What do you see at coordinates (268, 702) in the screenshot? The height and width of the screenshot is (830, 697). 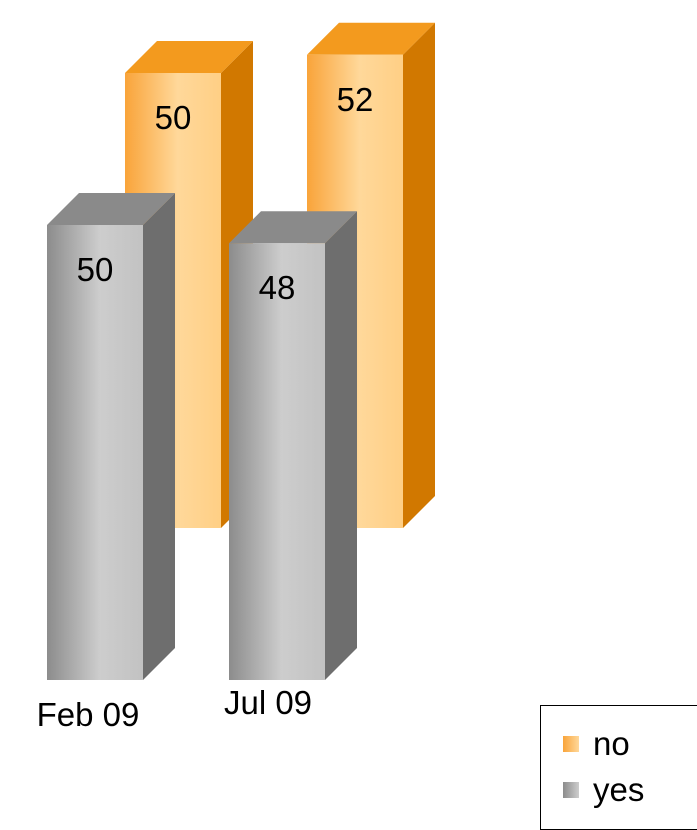 I see `x-tick-label: Jul 09` at bounding box center [268, 702].